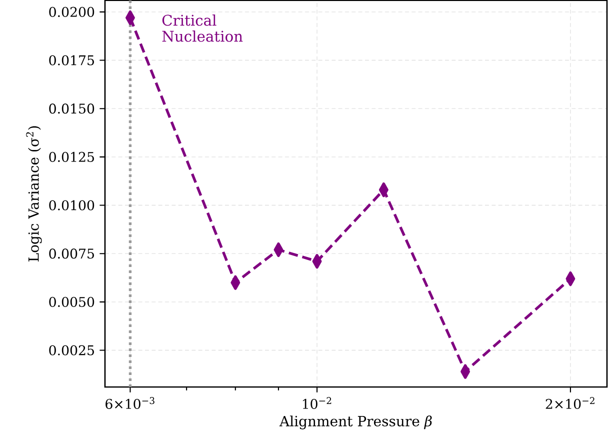  I want to click on x-tick-label: 10$^{−2}$, so click(317, 403).